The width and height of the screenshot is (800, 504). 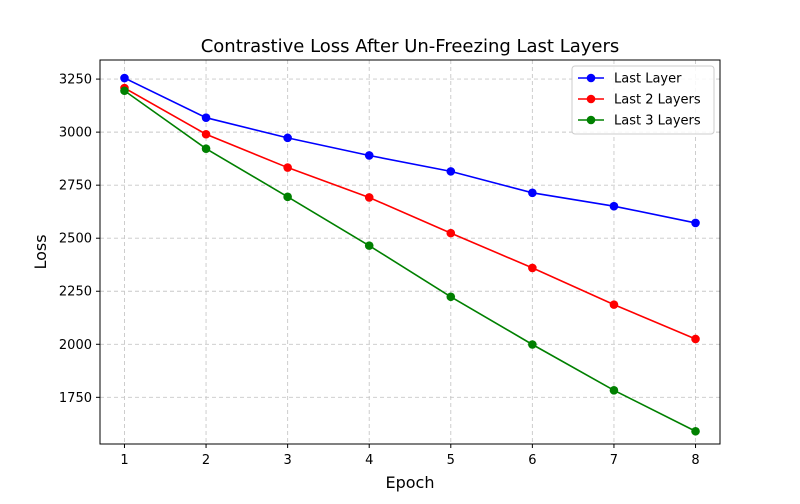 What do you see at coordinates (695, 460) in the screenshot?
I see `x-tick-label: 8` at bounding box center [695, 460].